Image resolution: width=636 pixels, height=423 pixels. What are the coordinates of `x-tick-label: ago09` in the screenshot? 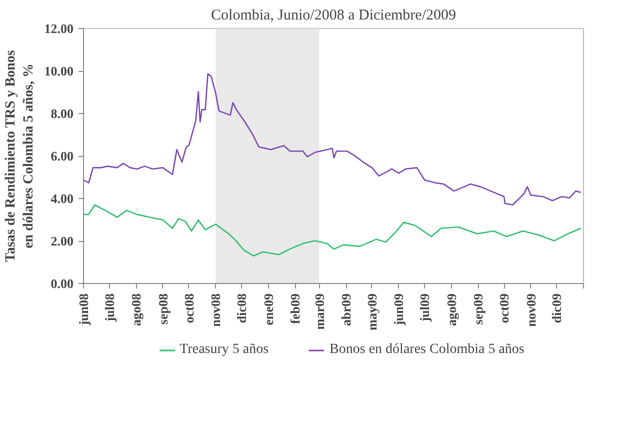 It's located at (451, 309).